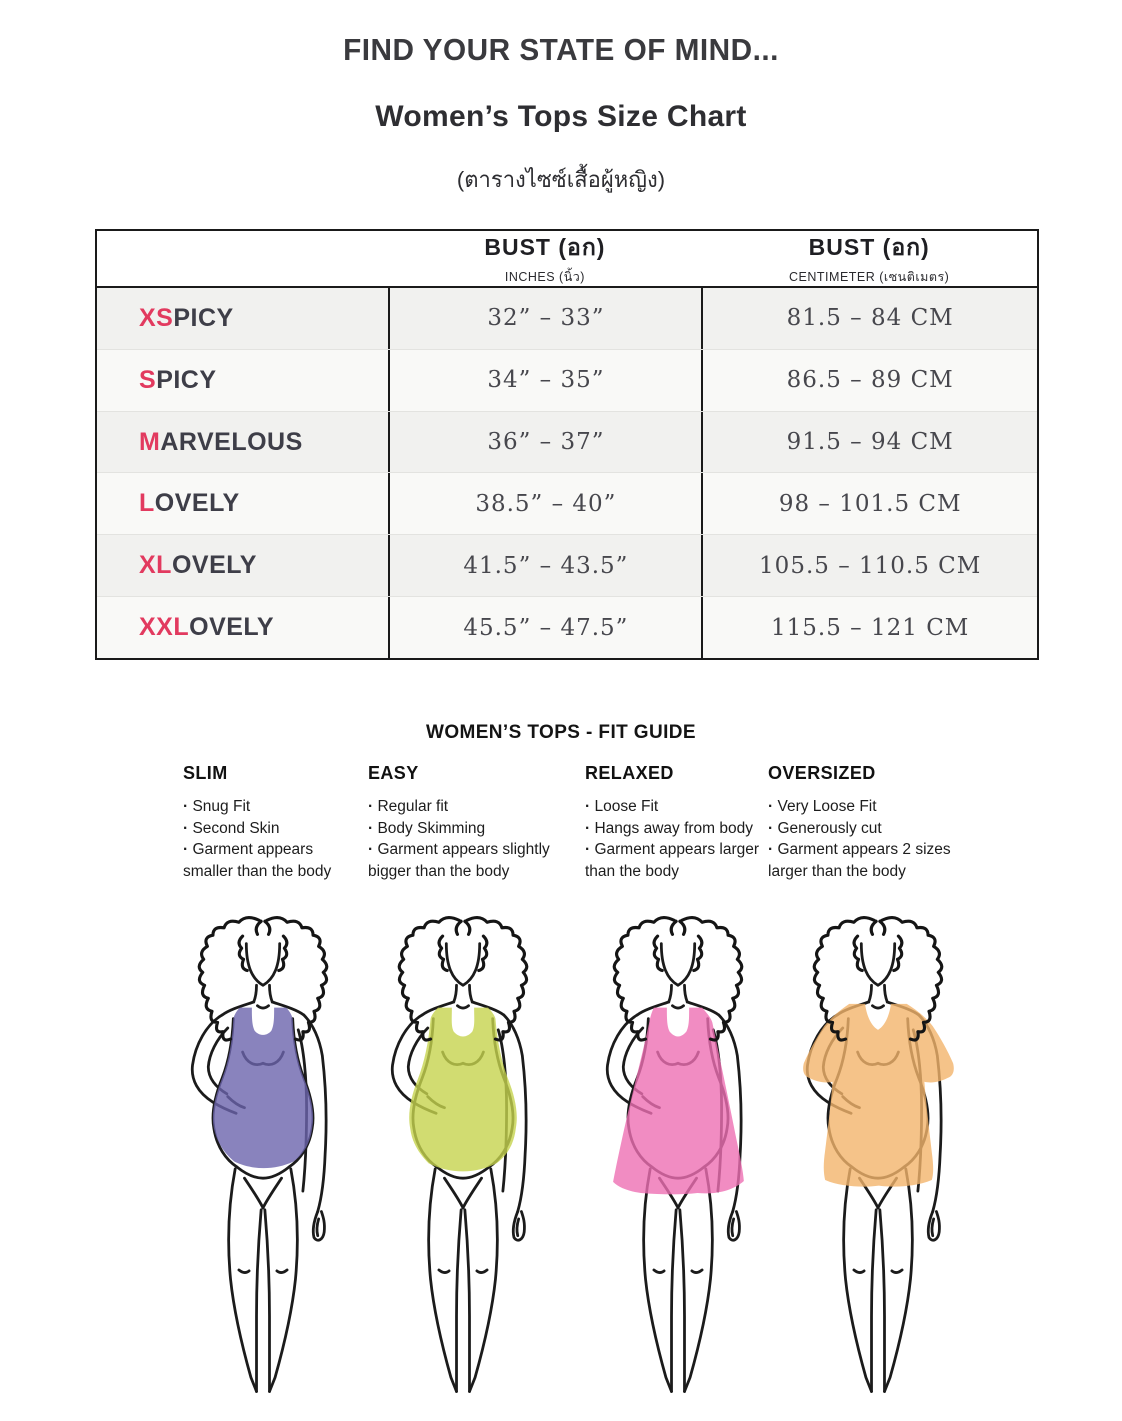  What do you see at coordinates (675, 807) in the screenshot?
I see `fit-bullet: Loose Fit` at bounding box center [675, 807].